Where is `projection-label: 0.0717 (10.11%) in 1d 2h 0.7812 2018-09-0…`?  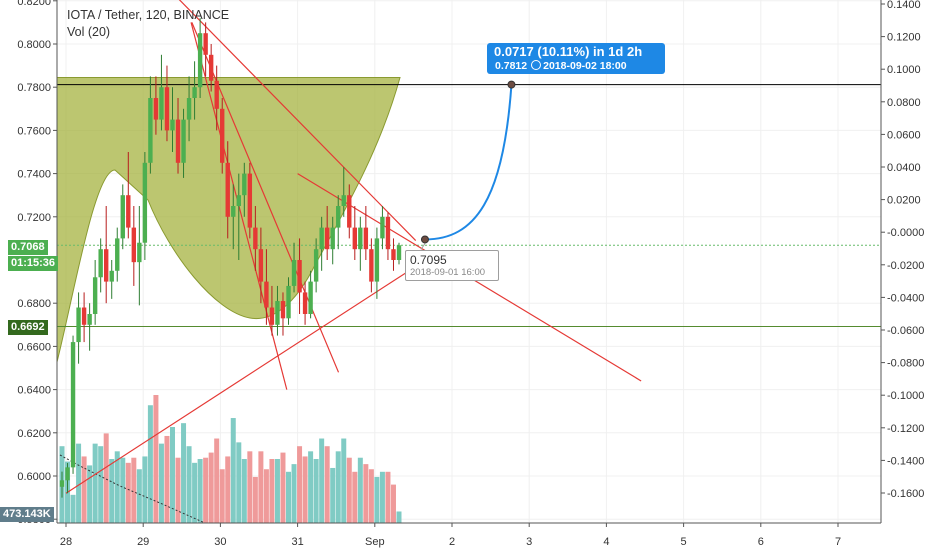
projection-label: 0.0717 (10.11%) in 1d 2h 0.7812 2018-09-0… is located at coordinates (576, 58).